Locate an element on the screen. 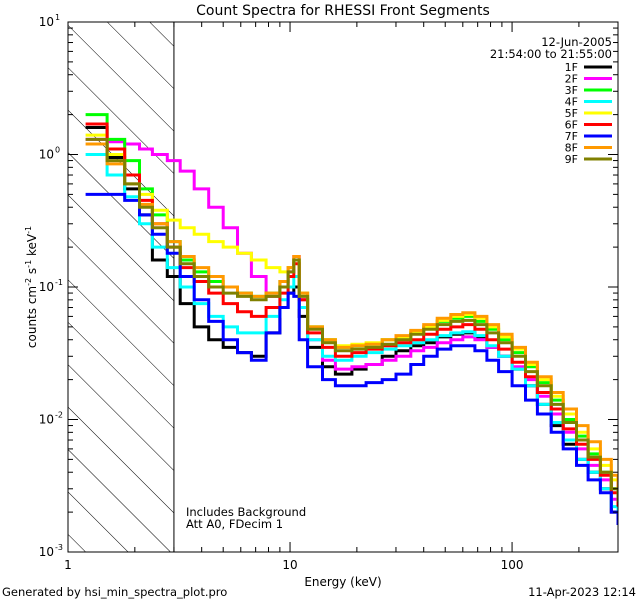  y-axis-label: counts cm-2 s-1 keV-1 is located at coordinates (31, 287).